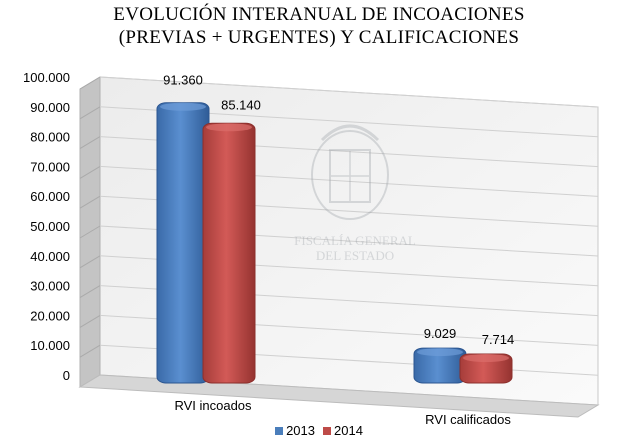 The width and height of the screenshot is (638, 438). I want to click on data-label-2013-0: 91.360, so click(183, 80).